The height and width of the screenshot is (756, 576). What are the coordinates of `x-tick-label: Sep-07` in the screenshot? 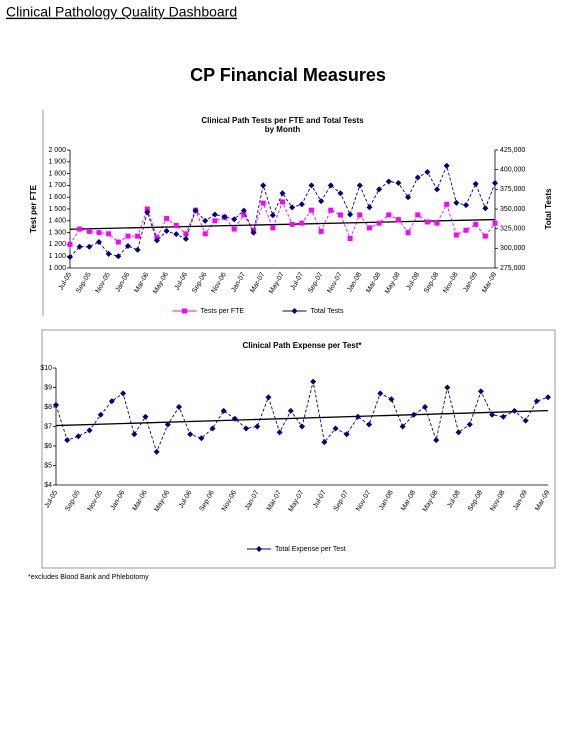 It's located at (341, 500).